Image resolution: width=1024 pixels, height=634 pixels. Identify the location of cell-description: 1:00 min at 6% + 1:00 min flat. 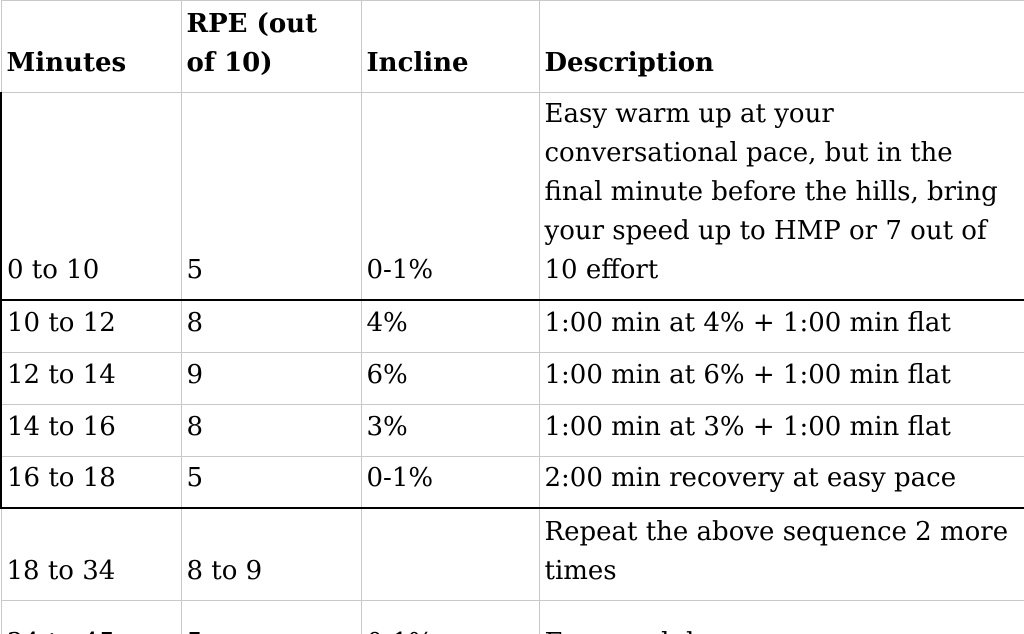
(781, 378).